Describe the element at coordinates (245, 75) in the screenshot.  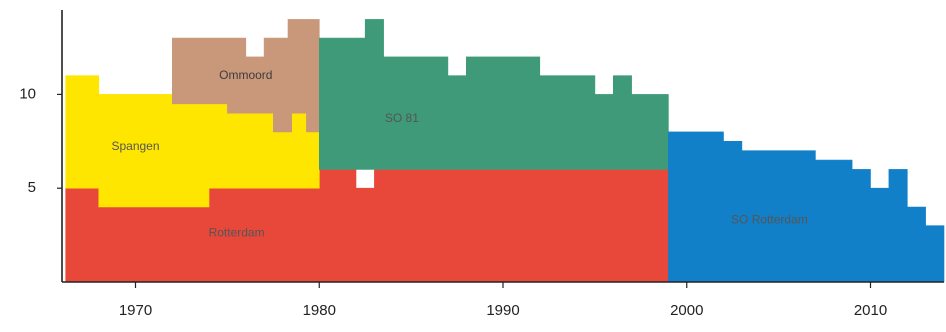
I see `series-label-ommoord: Ommoord` at that location.